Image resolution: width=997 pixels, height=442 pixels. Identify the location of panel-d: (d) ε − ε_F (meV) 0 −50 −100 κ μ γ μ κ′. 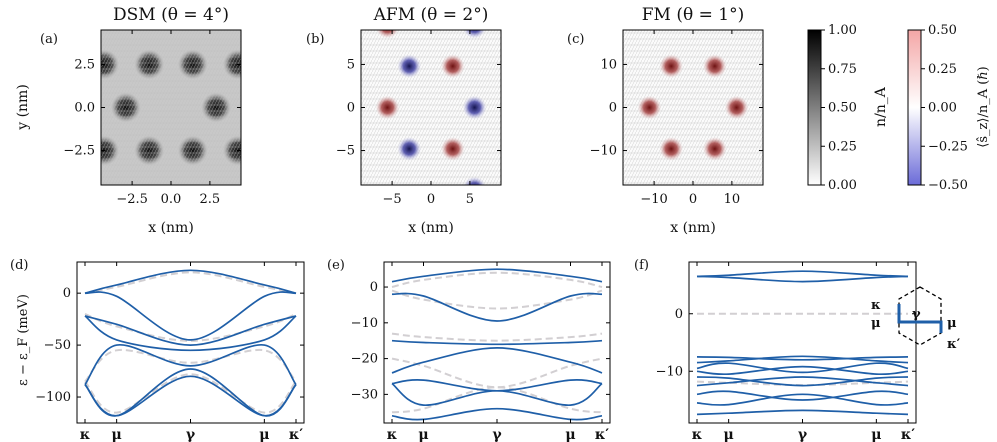
(157, 350).